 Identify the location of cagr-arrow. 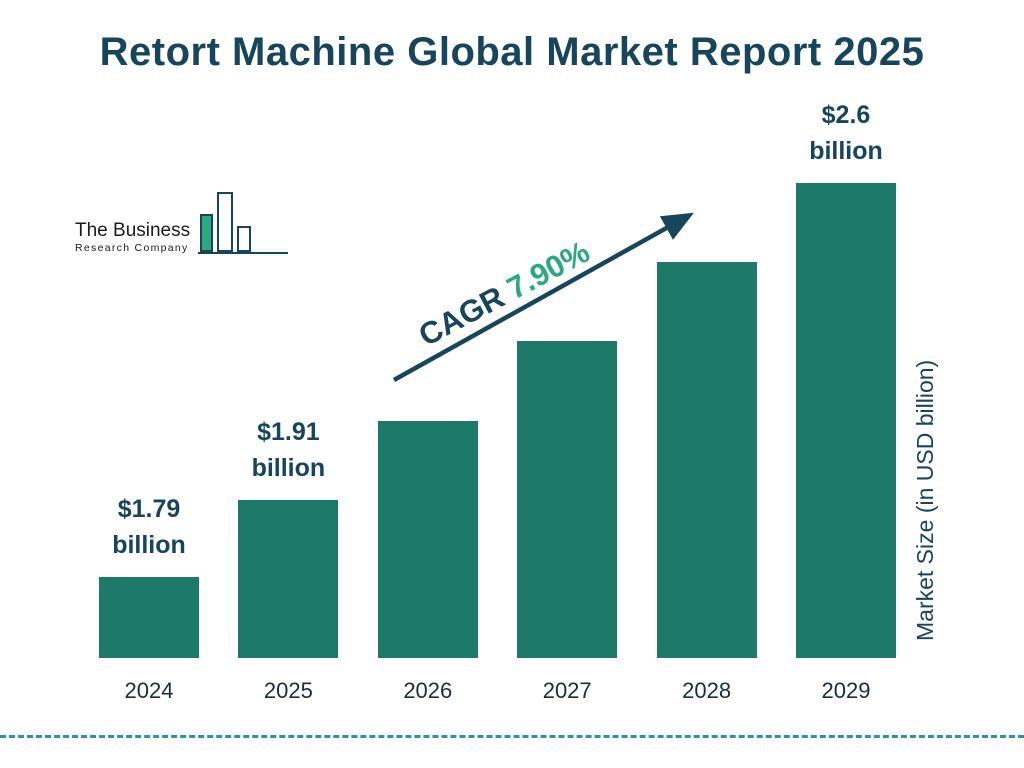
(543, 297).